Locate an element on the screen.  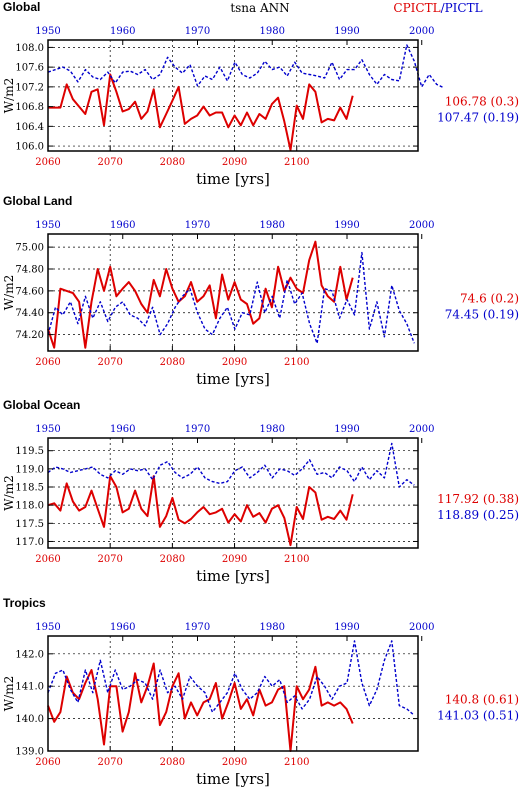
panel-title: Global Ocean is located at coordinates (41, 405).